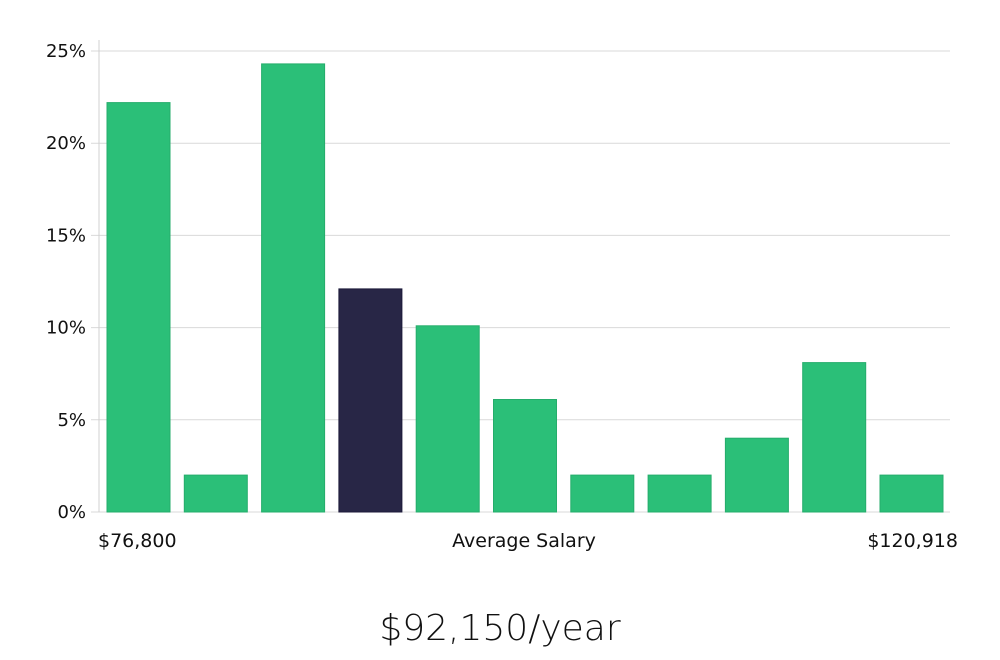 The image size is (1000, 660). I want to click on y-tick-label: 15%, so click(66, 235).